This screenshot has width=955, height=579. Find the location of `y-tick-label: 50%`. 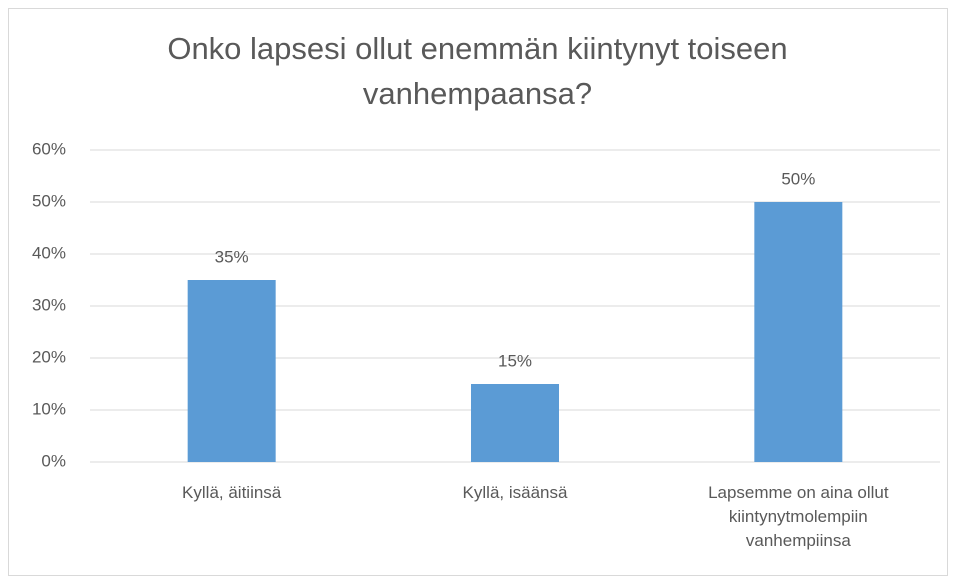

y-tick-label: 50% is located at coordinates (49, 200).